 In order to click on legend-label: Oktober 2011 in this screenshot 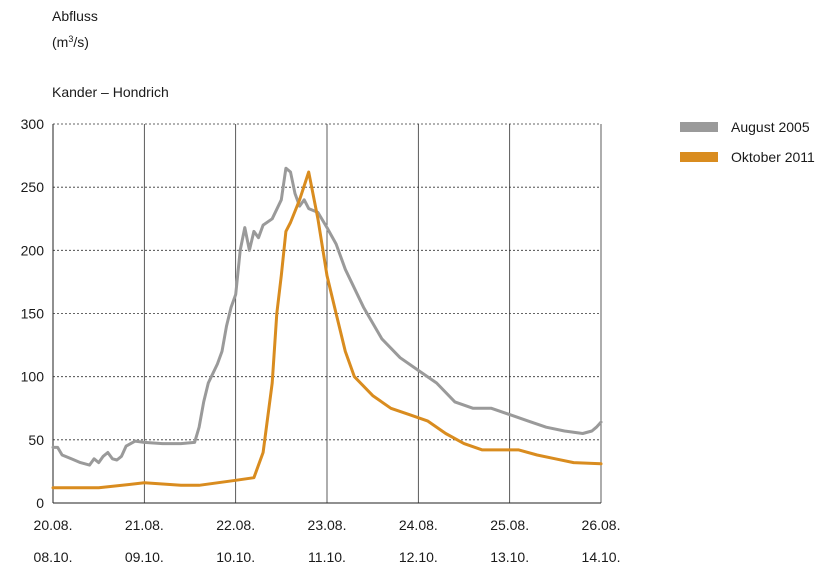, I will do `click(773, 157)`.